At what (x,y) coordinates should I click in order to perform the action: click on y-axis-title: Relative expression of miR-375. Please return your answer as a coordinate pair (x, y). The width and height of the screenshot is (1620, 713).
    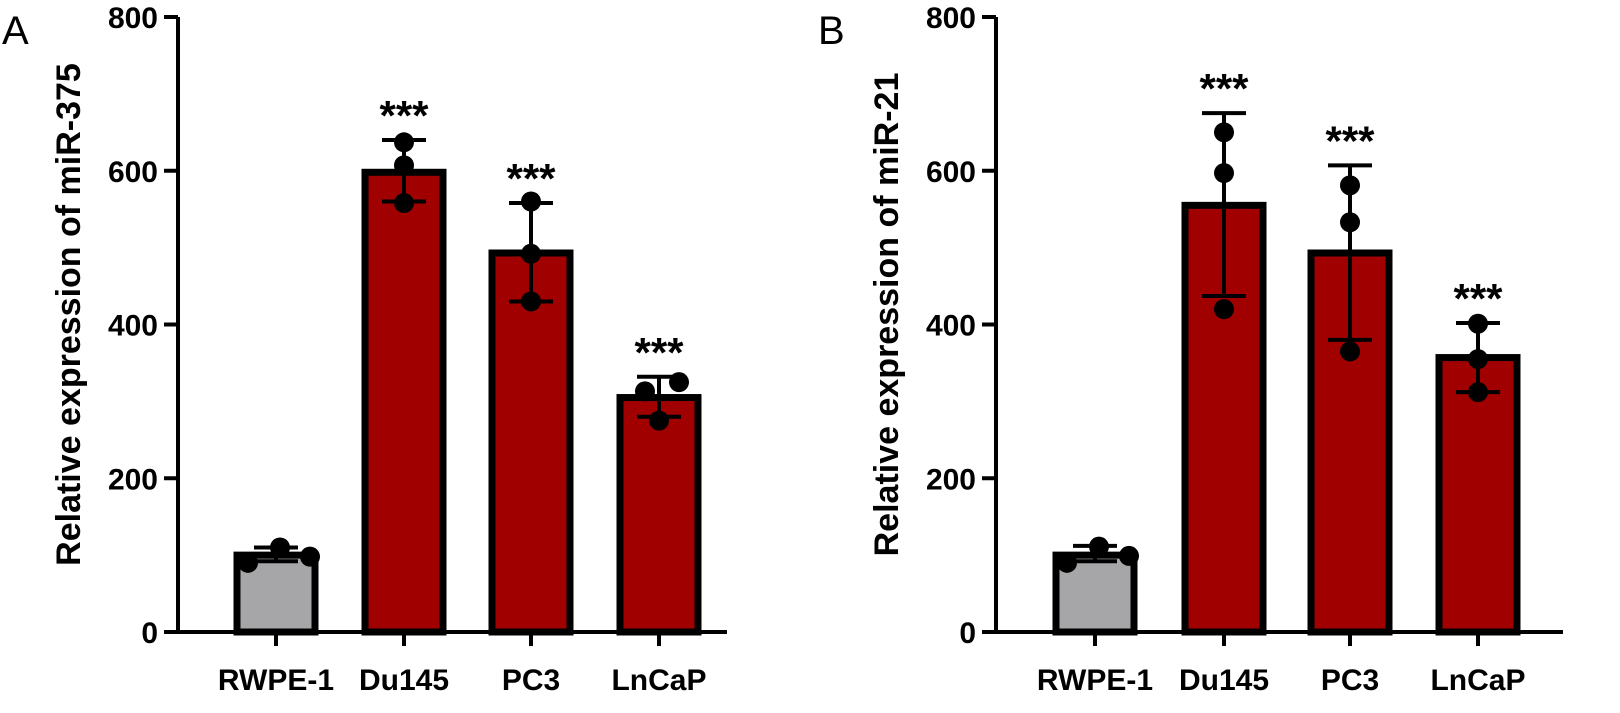
    Looking at the image, I should click on (69, 314).